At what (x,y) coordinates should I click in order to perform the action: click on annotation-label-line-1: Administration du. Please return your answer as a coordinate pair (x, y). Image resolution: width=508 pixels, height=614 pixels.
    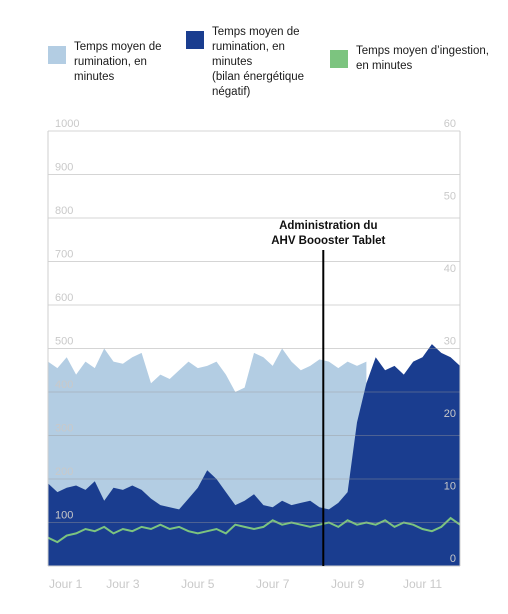
    Looking at the image, I should click on (328, 226).